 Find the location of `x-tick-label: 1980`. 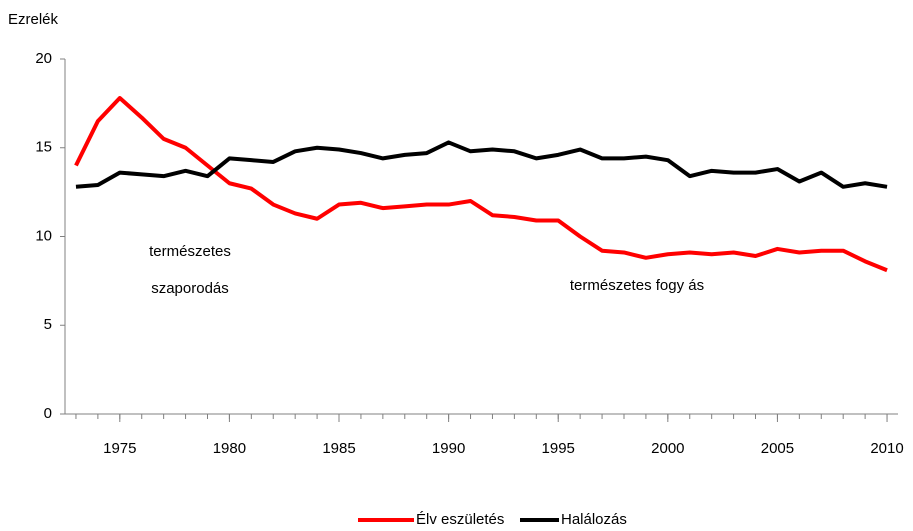

x-tick-label: 1980 is located at coordinates (229, 448).